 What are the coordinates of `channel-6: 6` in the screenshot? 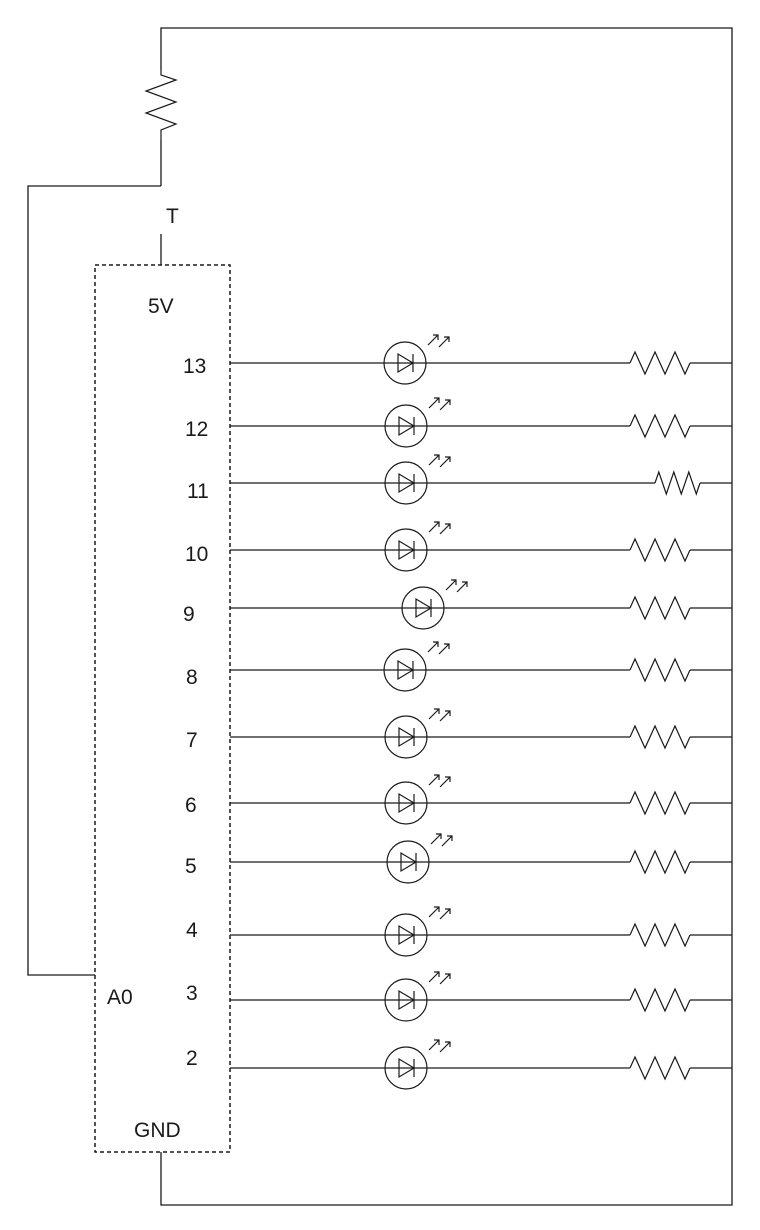 It's located at (458, 799).